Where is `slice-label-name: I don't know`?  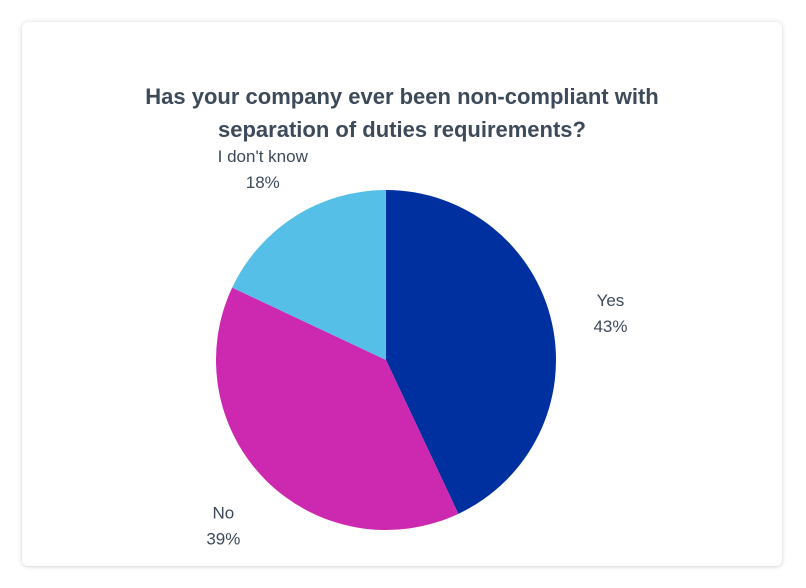
slice-label-name: I don't know is located at coordinates (263, 156).